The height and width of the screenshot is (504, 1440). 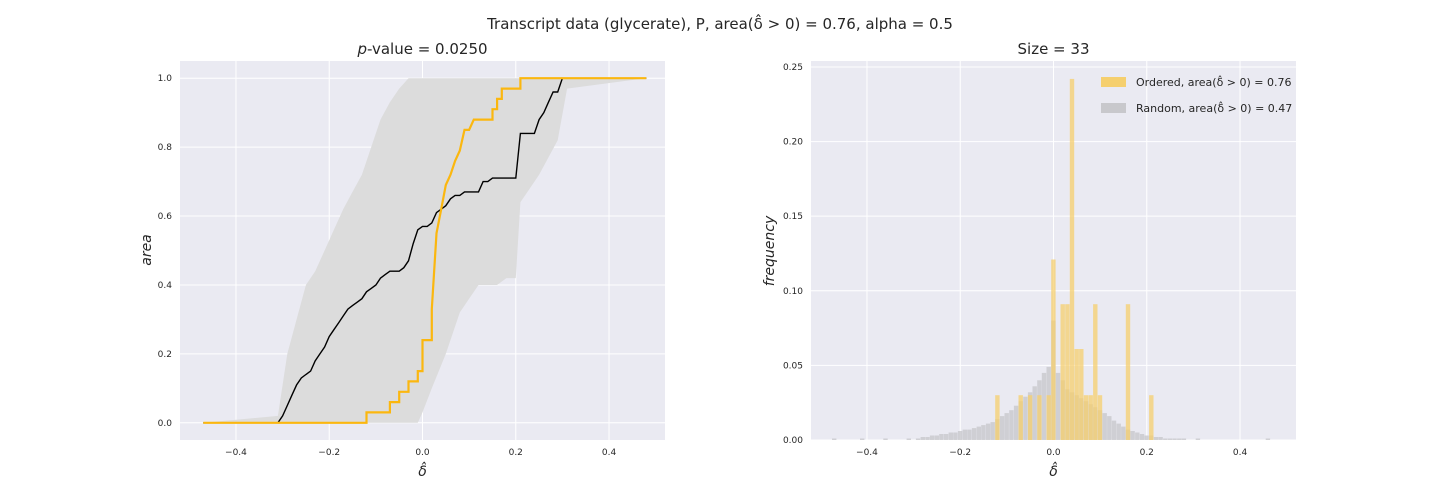 I want to click on x-tick-label: 0.0, so click(x=1053, y=453).